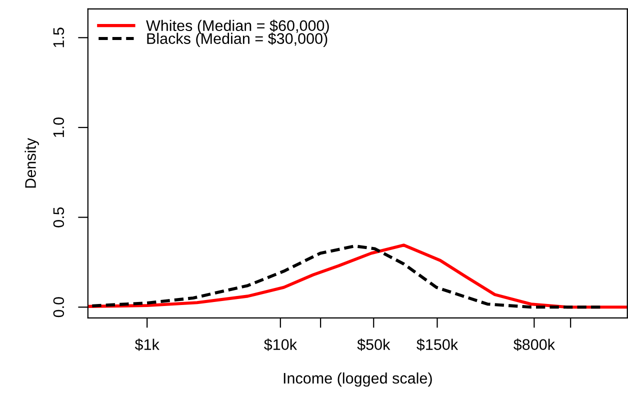 The height and width of the screenshot is (405, 628). Describe the element at coordinates (358, 379) in the screenshot. I see `x-axis-title: Income (logged scale)` at that location.